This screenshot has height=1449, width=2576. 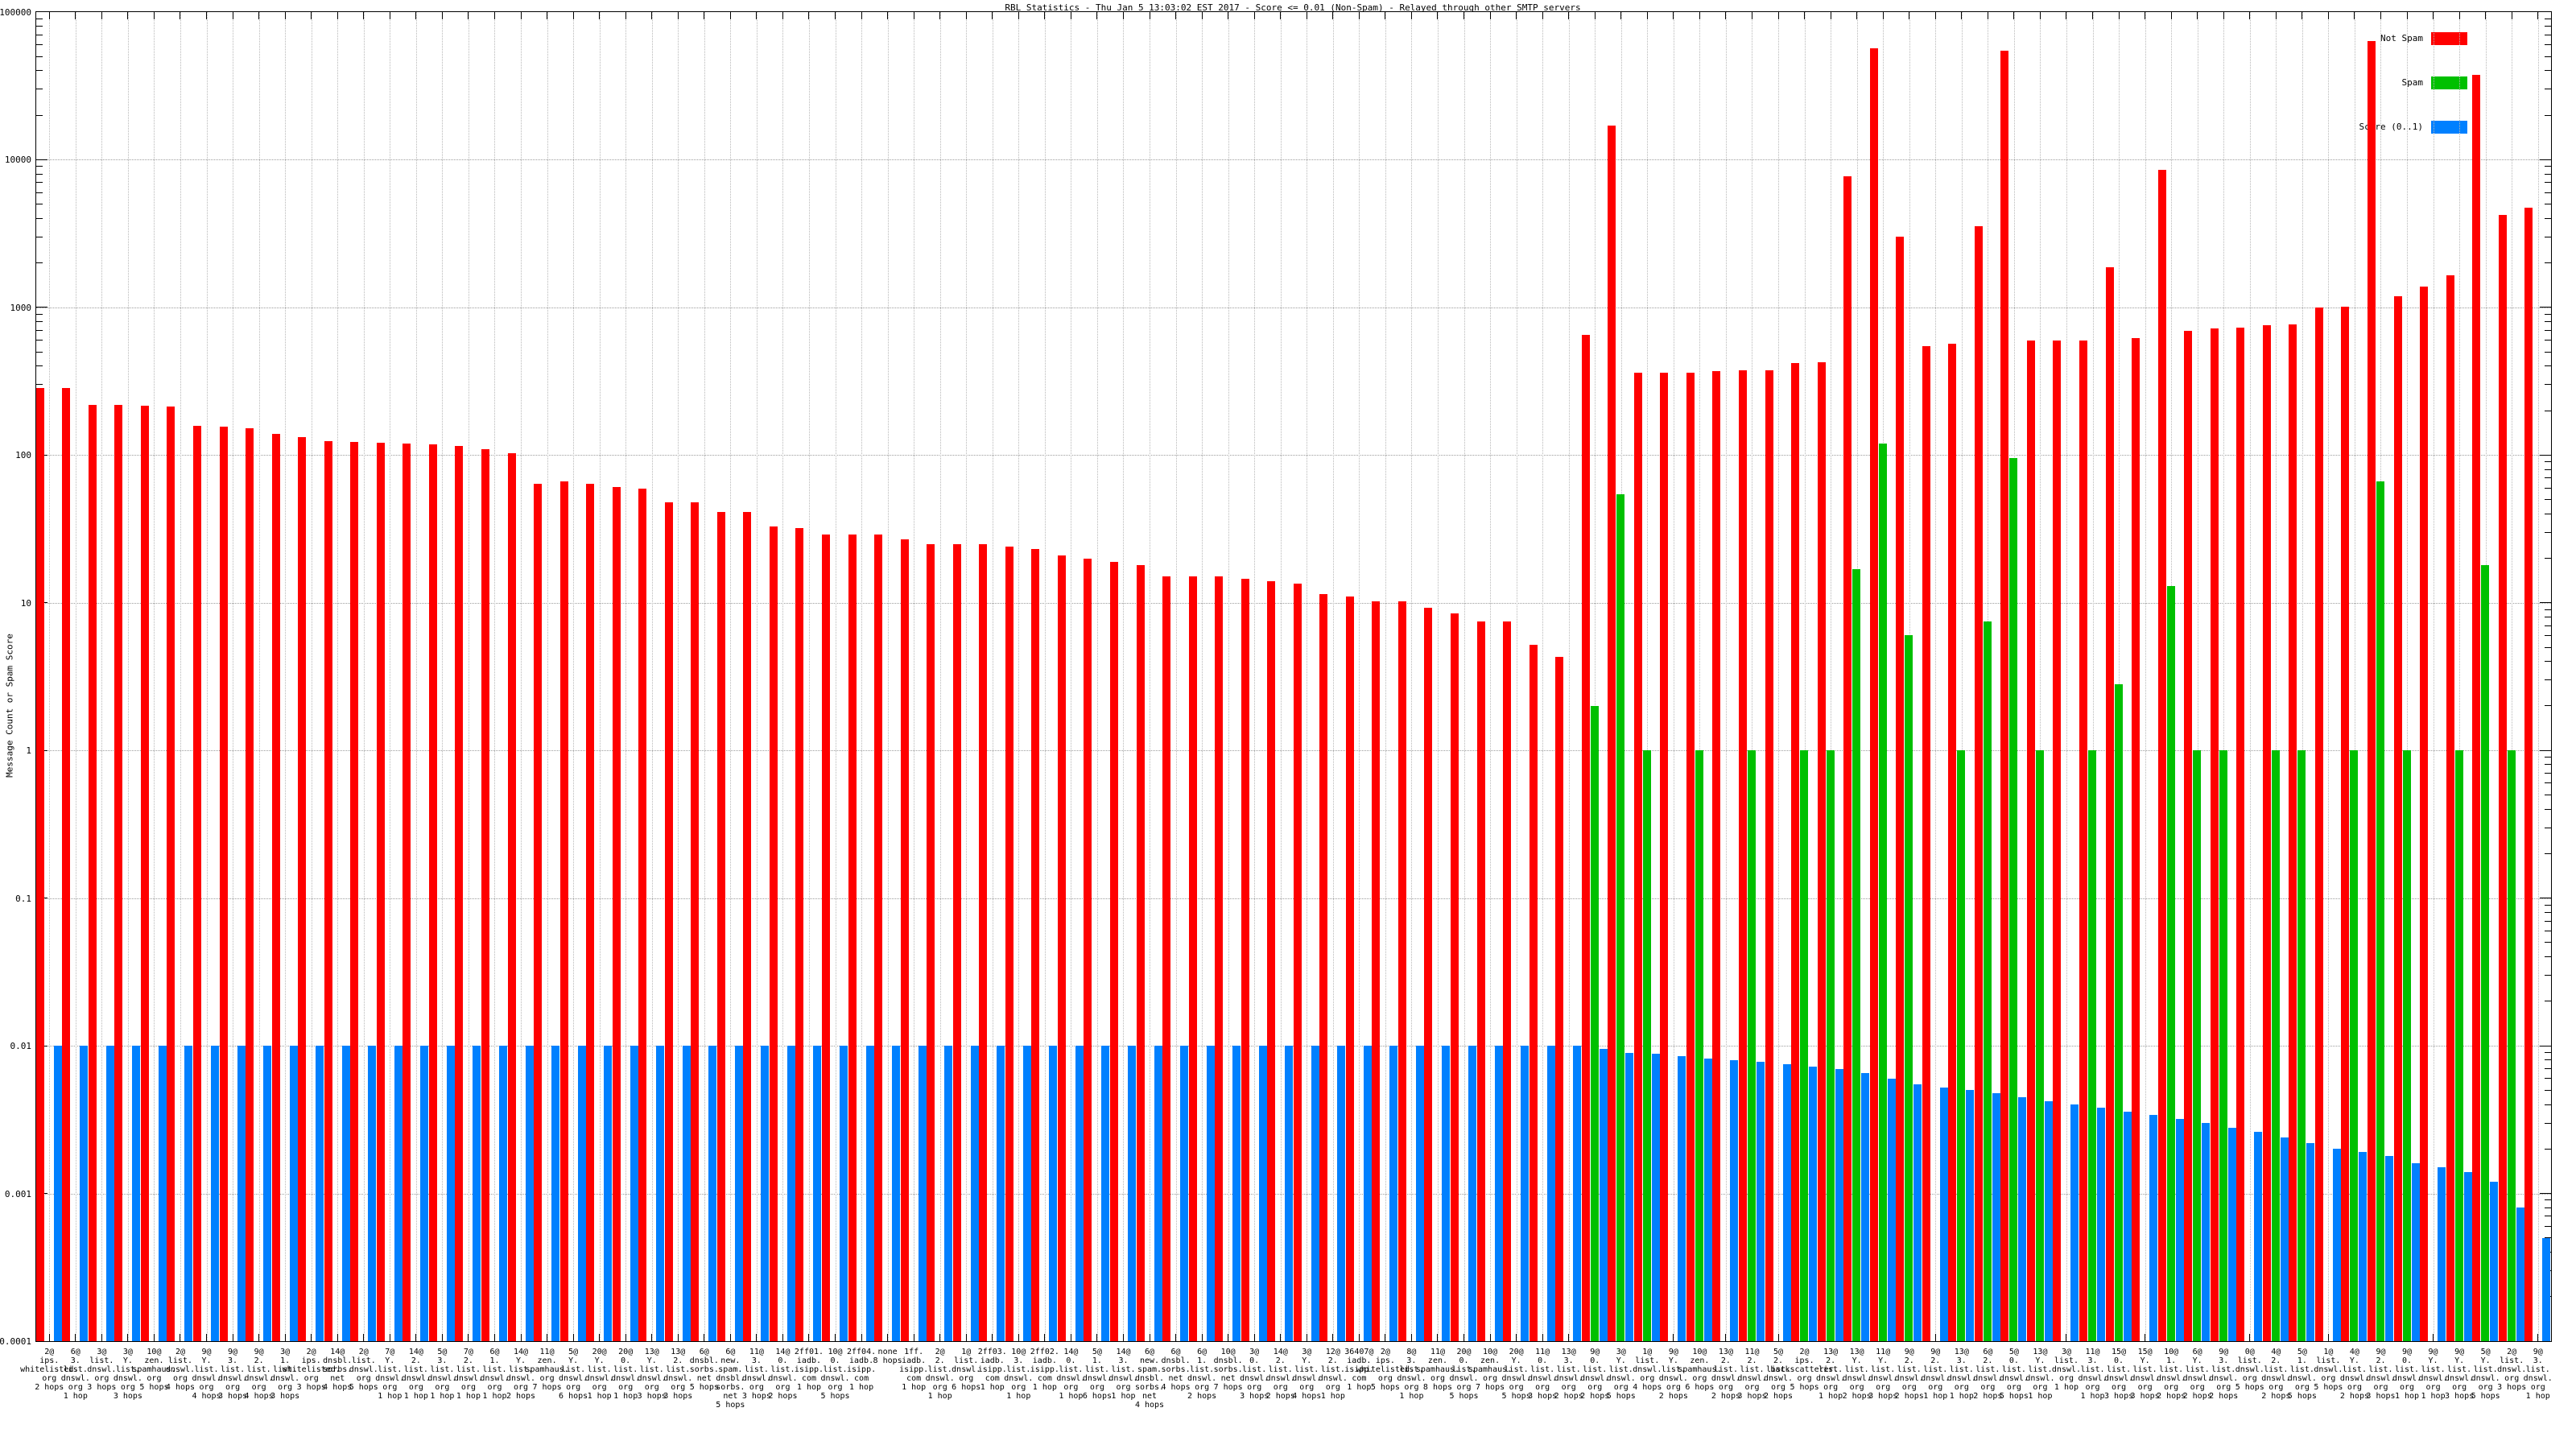 I want to click on x-tick-label: 5@ Y. list. dnswl. org 6 hops, so click(x=573, y=1374).